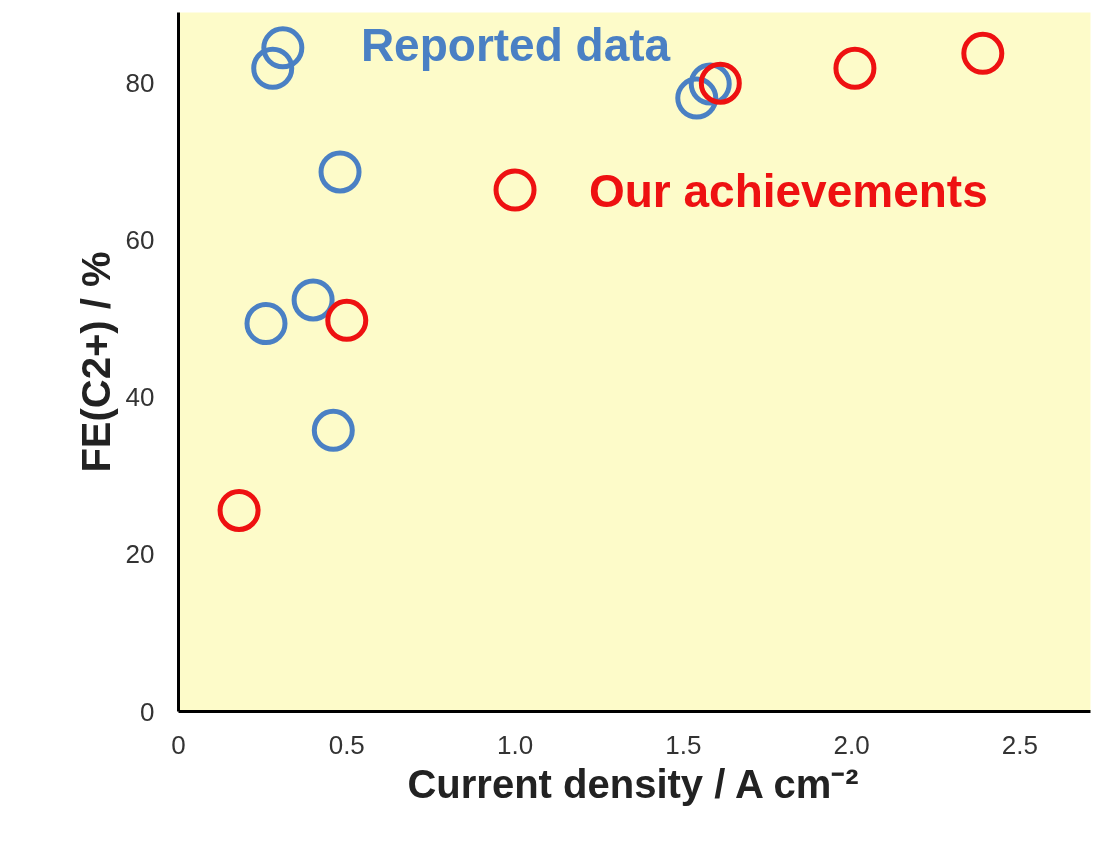  I want to click on y-tick-label: 0, so click(147, 711).